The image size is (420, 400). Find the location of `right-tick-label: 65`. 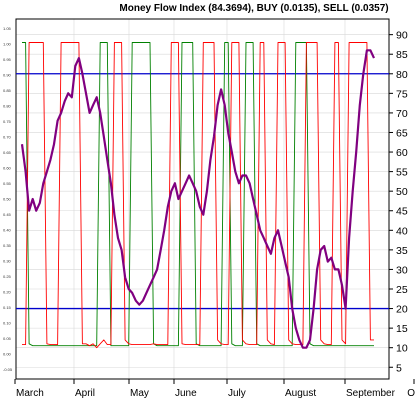

right-tick-label: 65 is located at coordinates (402, 133).